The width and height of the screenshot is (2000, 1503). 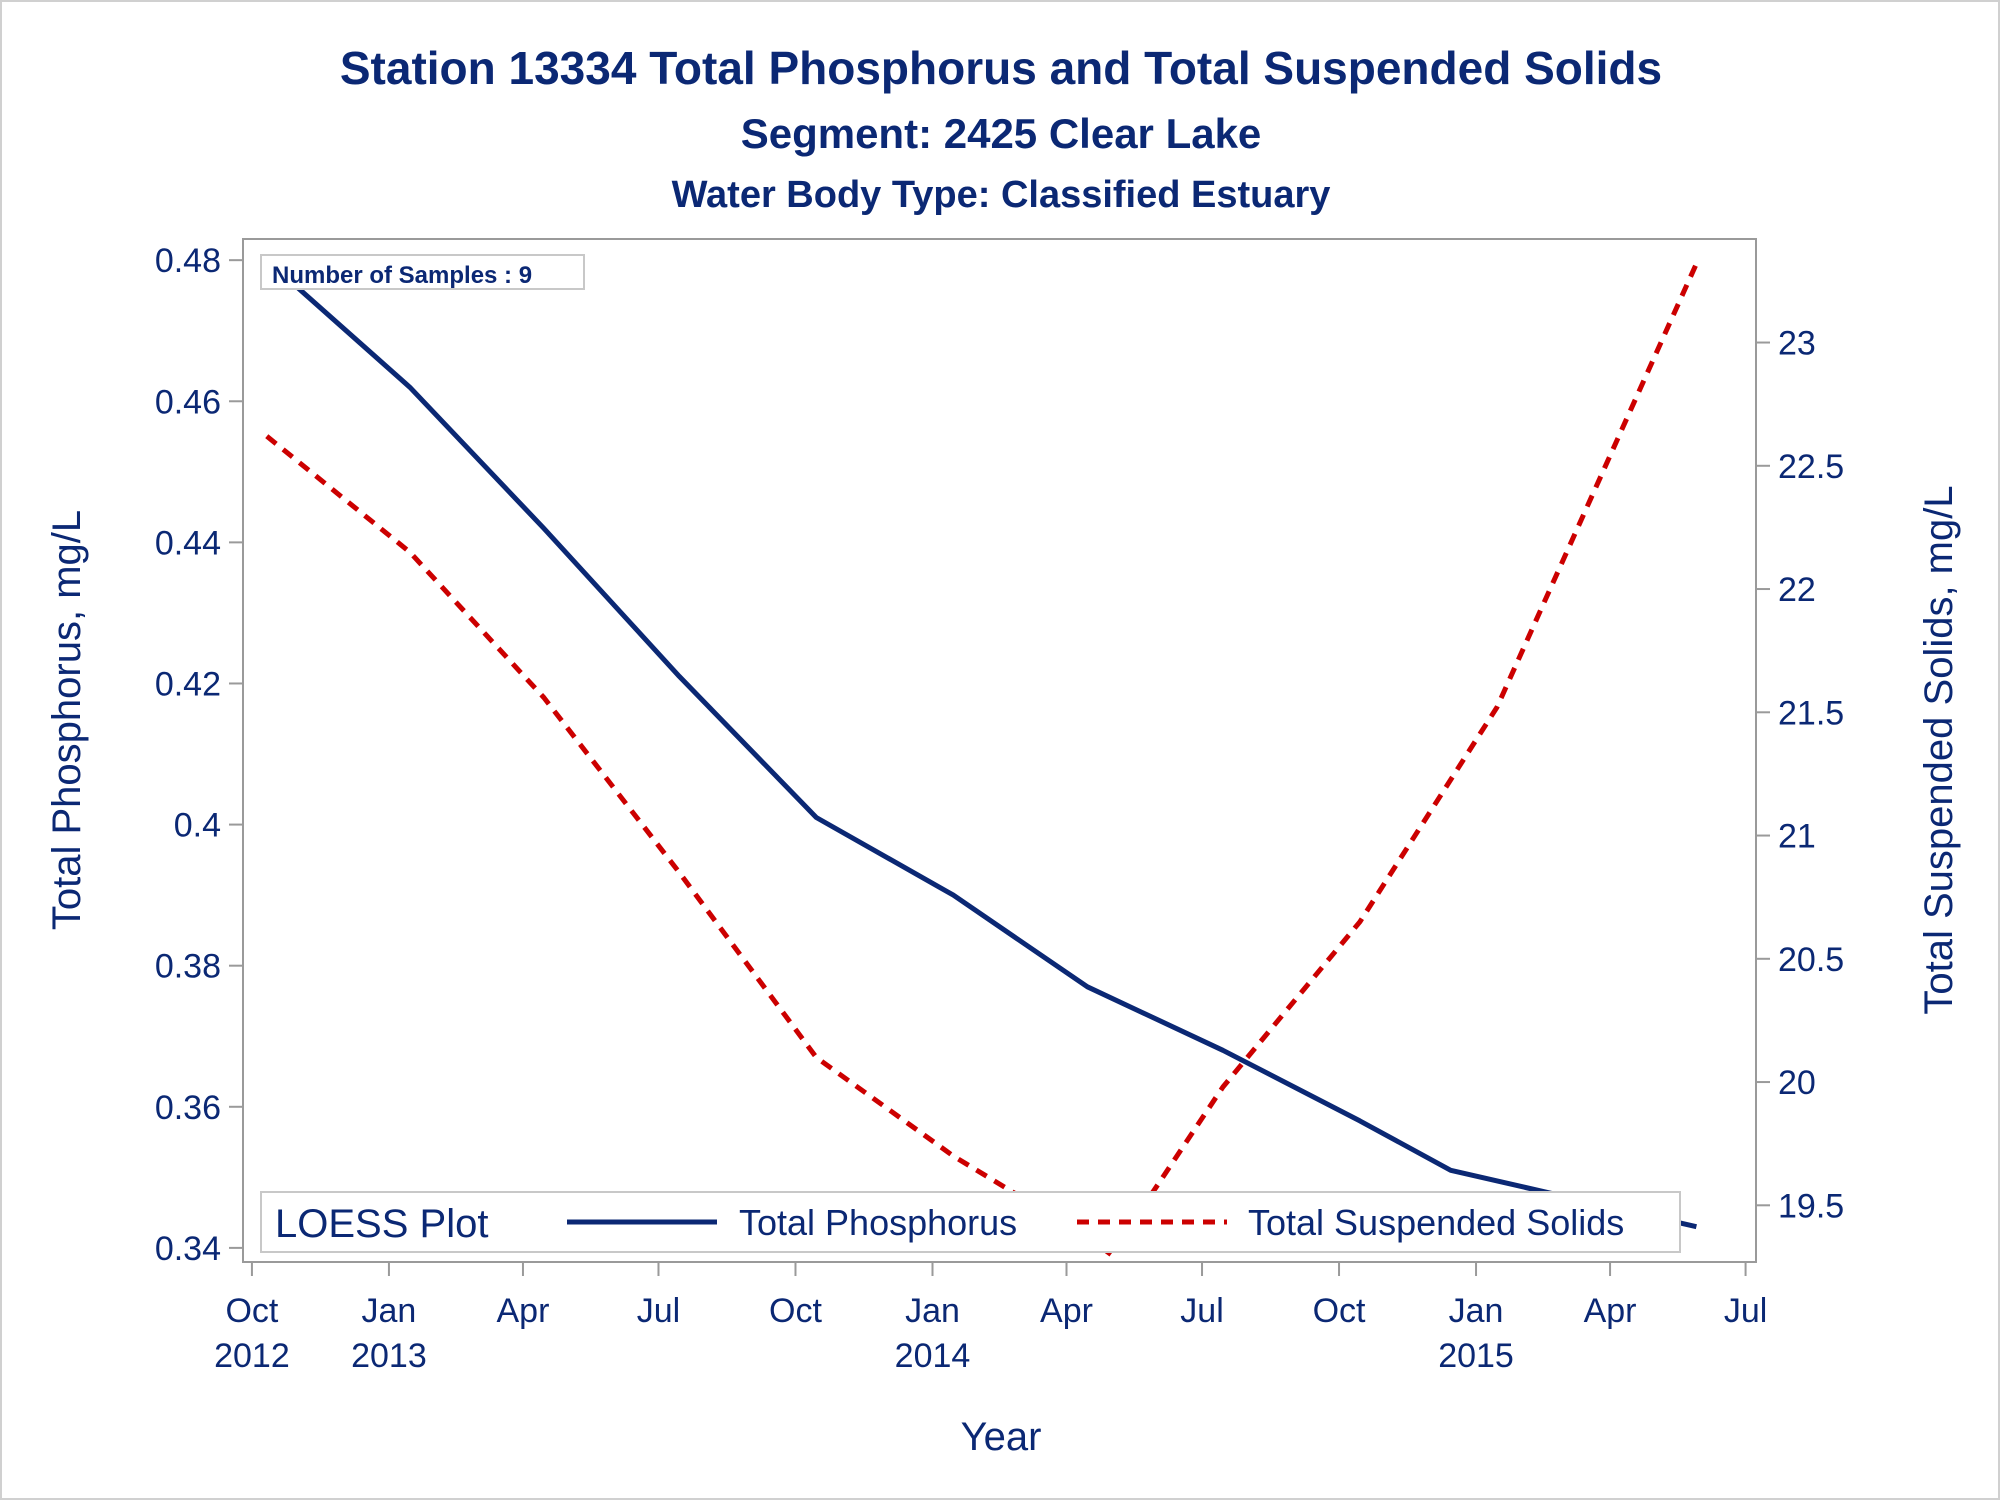 What do you see at coordinates (1811, 467) in the screenshot?
I see `y2-tick-label: 22.5` at bounding box center [1811, 467].